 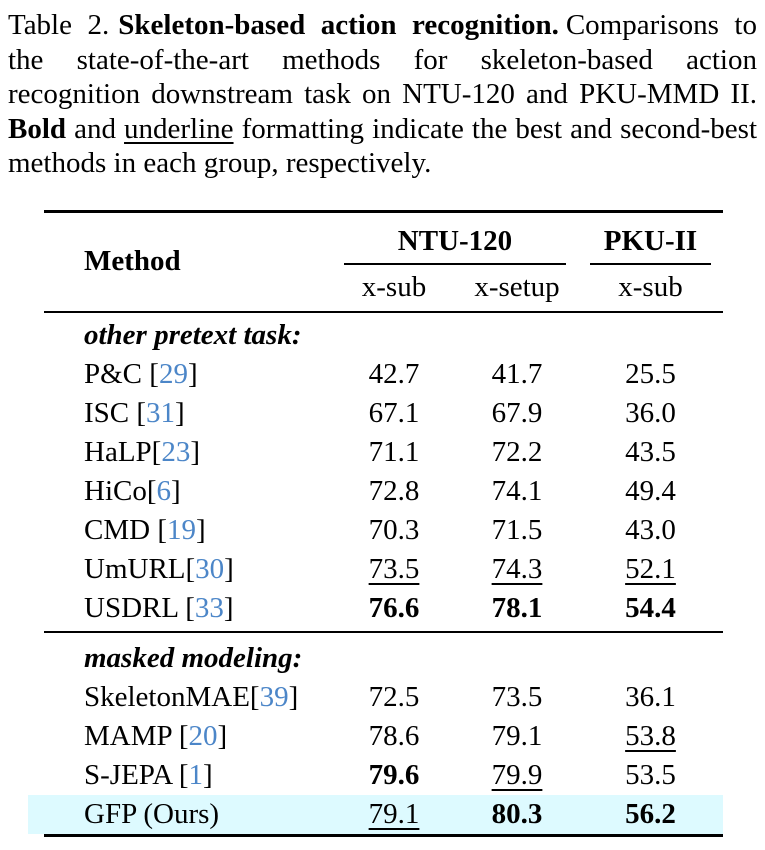 I want to click on group-label: other pretext task:, so click(x=193, y=334).